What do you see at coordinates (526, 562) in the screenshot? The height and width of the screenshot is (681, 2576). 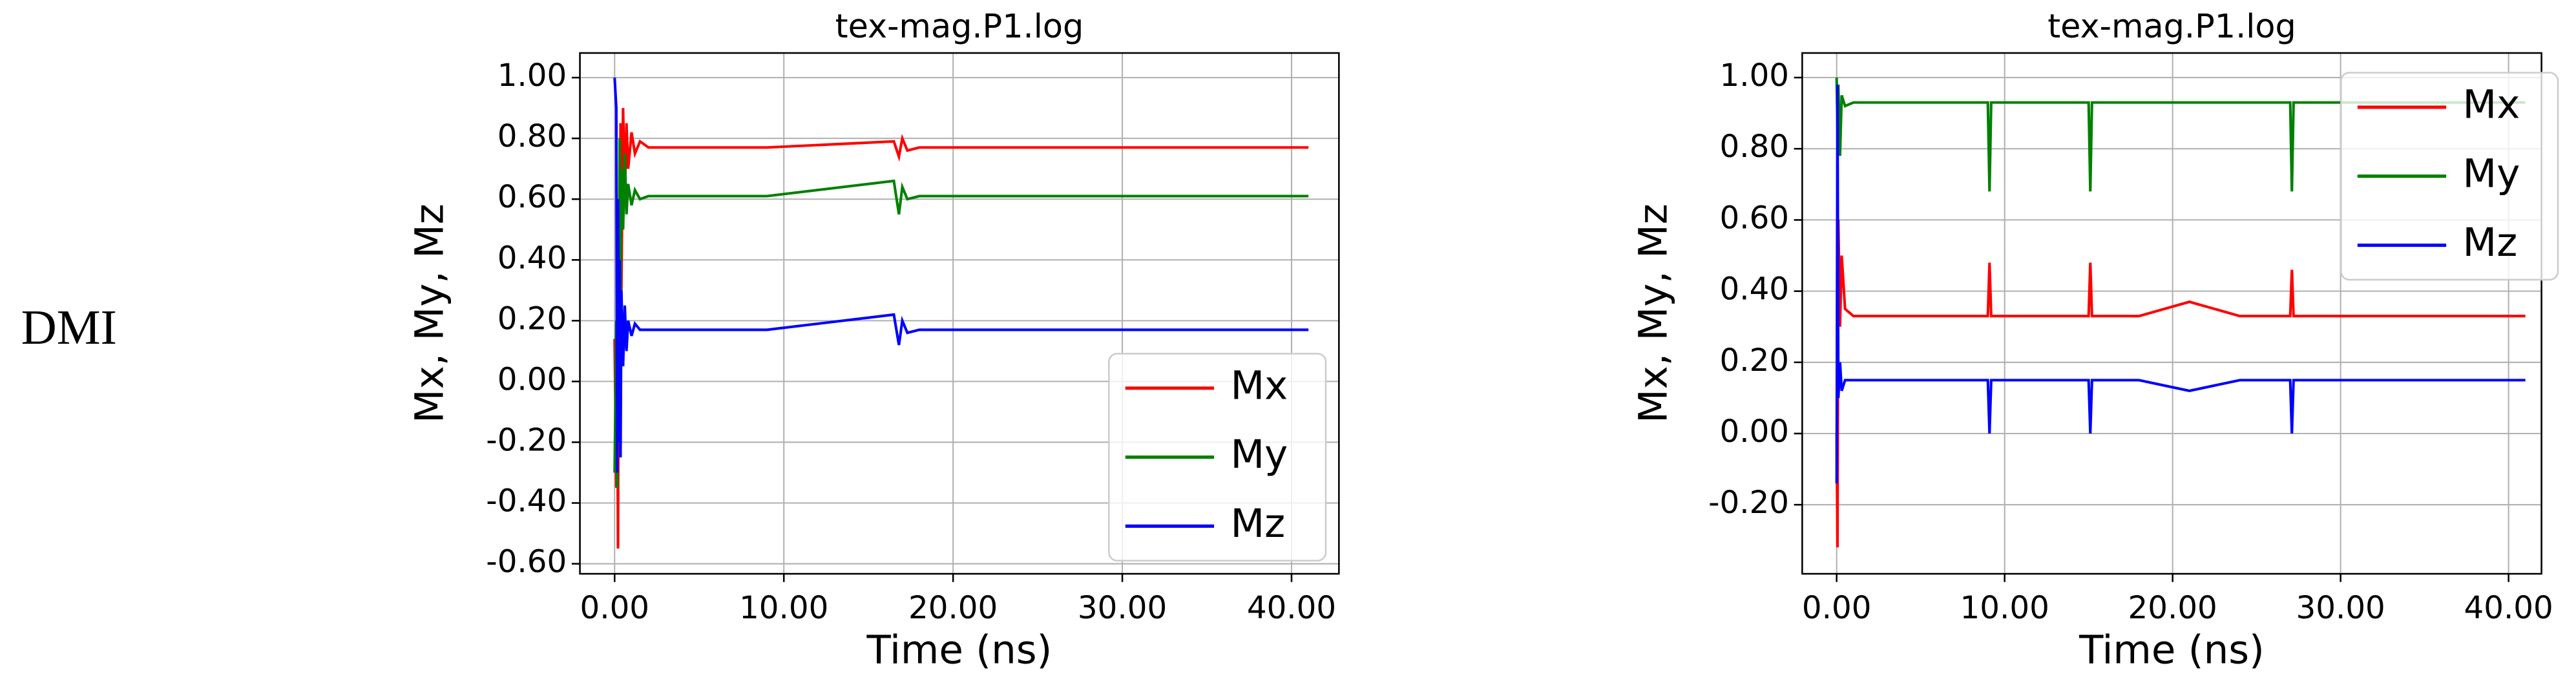 I see `y-tick-label: -0.60` at bounding box center [526, 562].